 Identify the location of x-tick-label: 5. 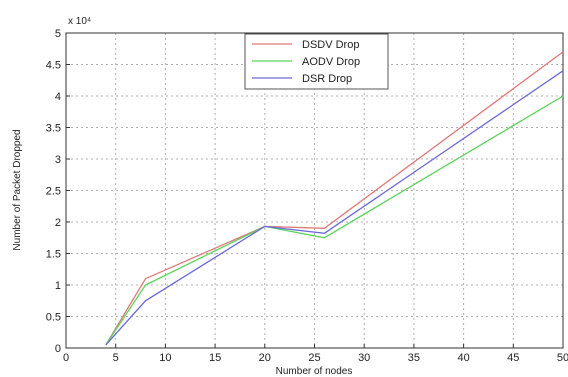
(116, 358).